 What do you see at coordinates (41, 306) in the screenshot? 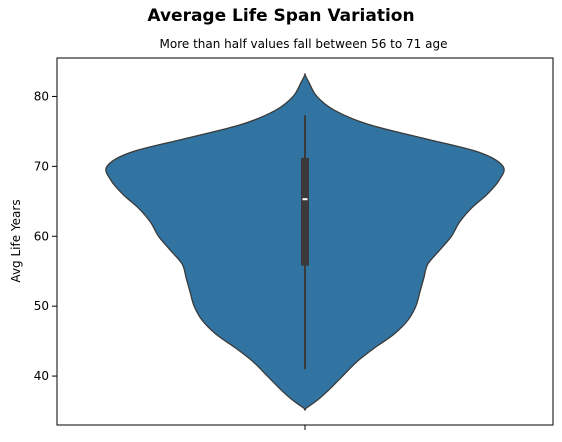
I see `y-tick-label: 50` at bounding box center [41, 306].